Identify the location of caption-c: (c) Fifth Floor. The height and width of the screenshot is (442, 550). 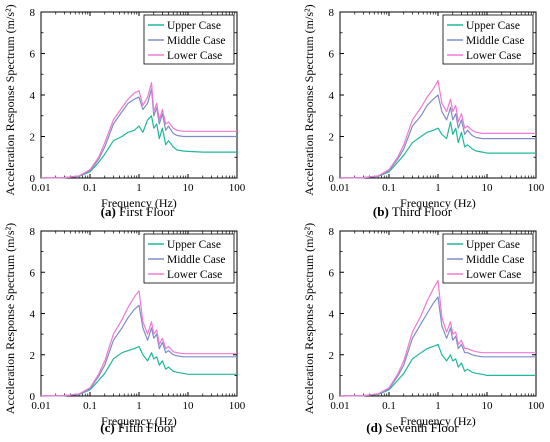
(137, 427).